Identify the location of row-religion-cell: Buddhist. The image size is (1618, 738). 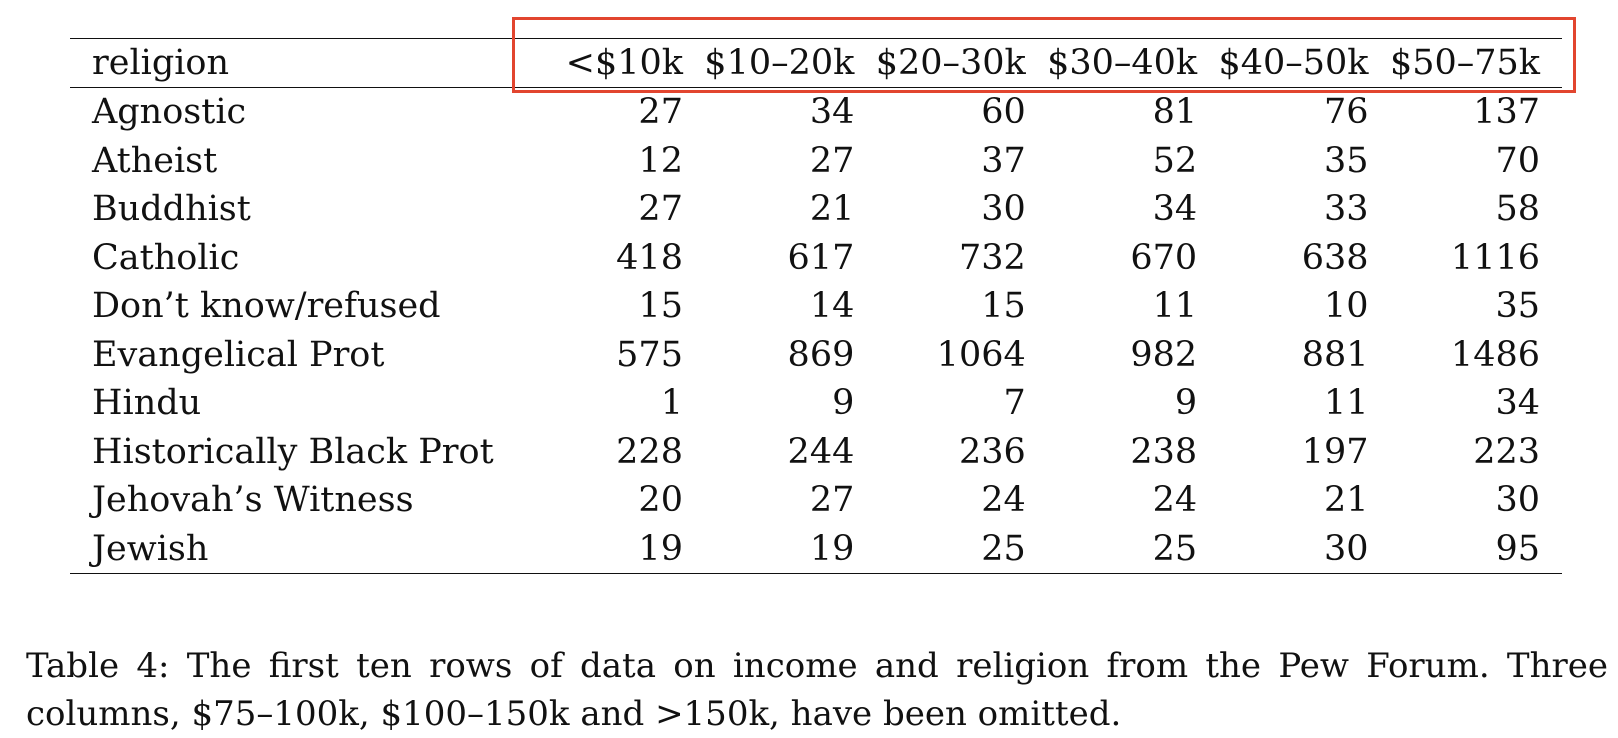
(171, 209).